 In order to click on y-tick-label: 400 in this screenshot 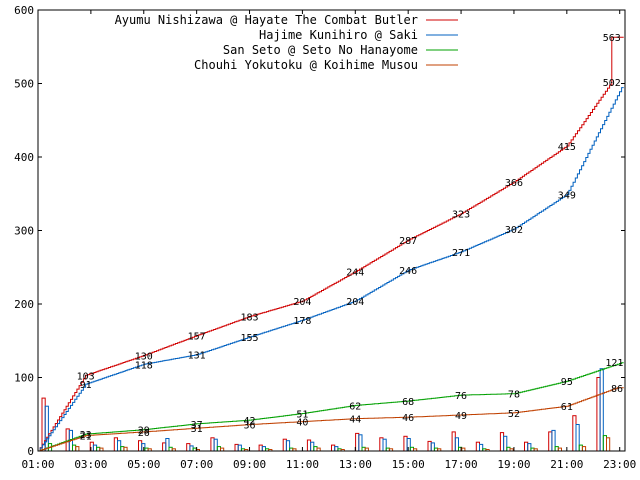, I will do `click(24, 157)`.